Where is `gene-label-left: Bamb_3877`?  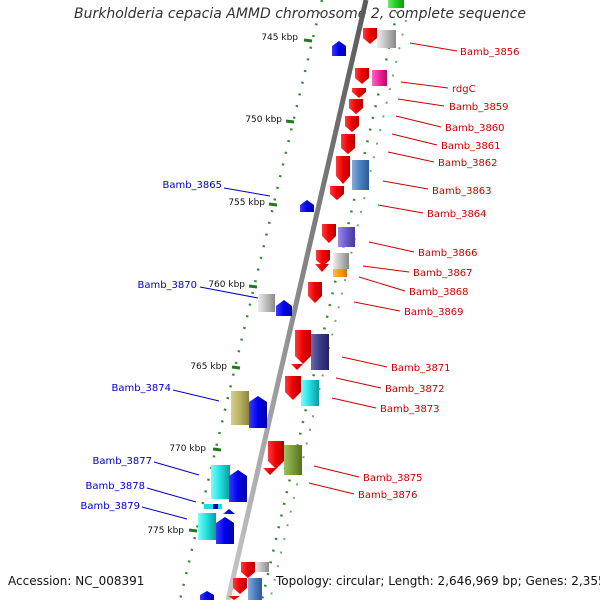 gene-label-left: Bamb_3877 is located at coordinates (122, 461).